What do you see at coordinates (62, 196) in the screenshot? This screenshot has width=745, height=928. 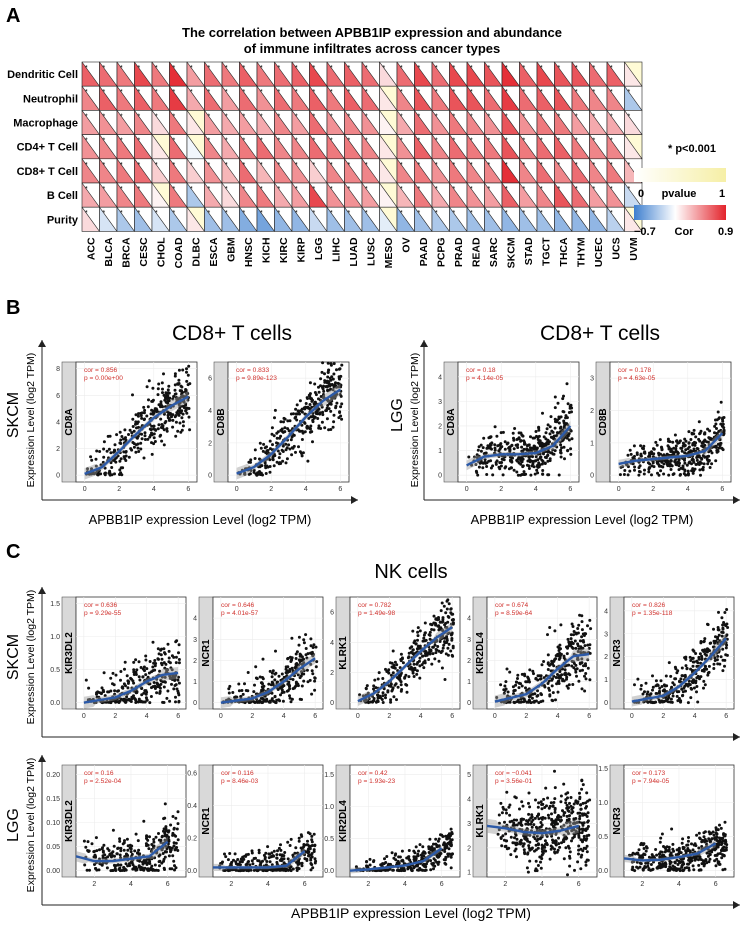 I see `heatmap-row-label: B Cell` at bounding box center [62, 196].